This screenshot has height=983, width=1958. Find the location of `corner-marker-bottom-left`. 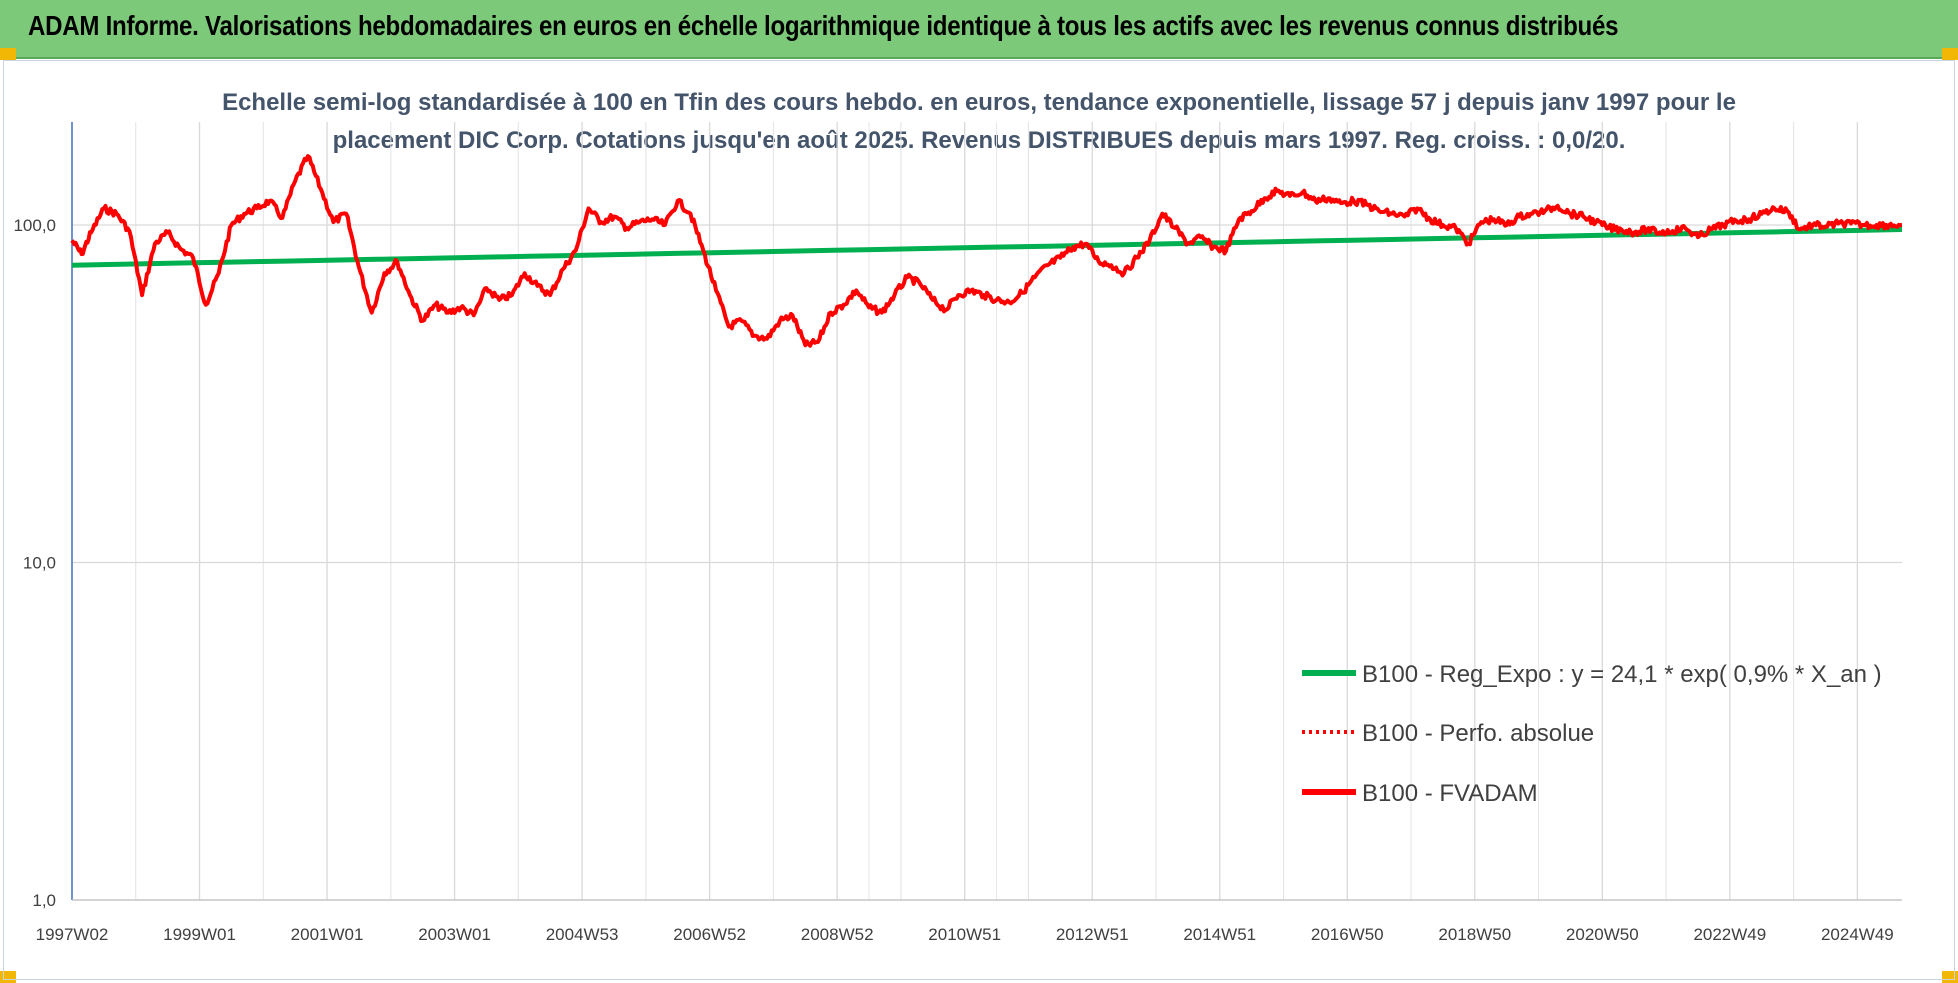

corner-marker-bottom-left is located at coordinates (8, 977).